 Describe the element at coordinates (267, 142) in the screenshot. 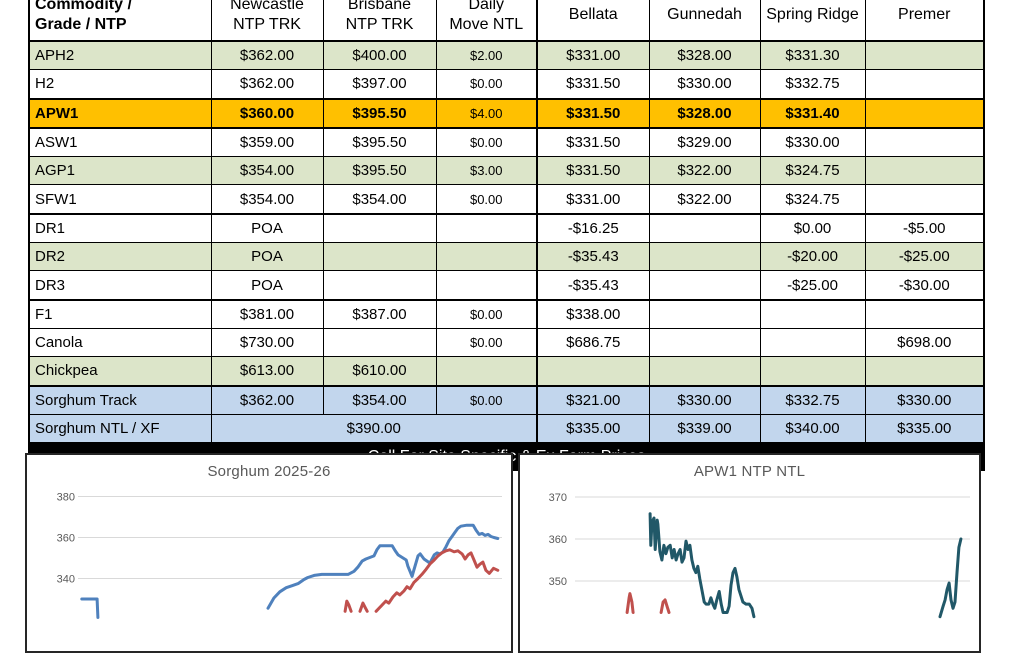

I see `price-cell: $359.00` at that location.